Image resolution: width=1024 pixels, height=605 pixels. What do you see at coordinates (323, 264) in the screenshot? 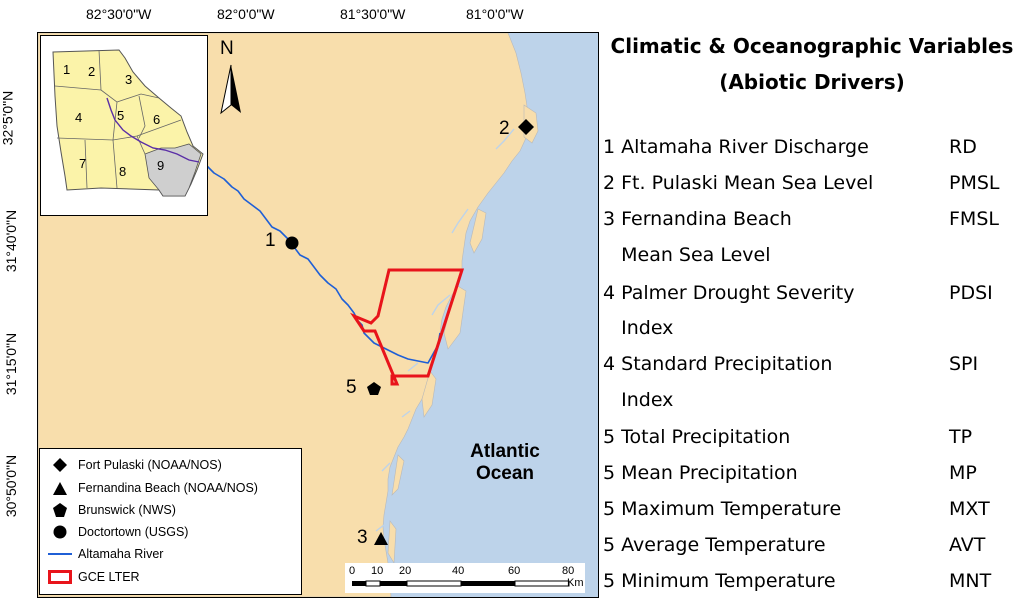
I see `altamaha-river` at bounding box center [323, 264].